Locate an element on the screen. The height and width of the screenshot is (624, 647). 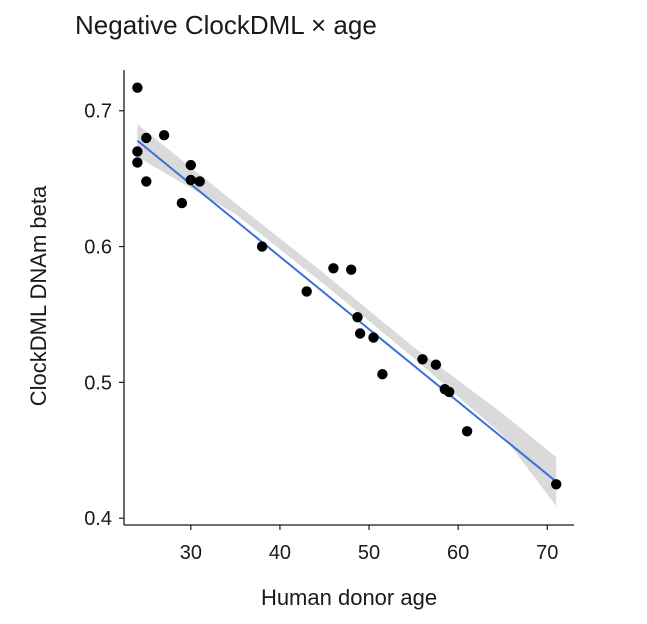
x-tick-label: 60 is located at coordinates (458, 553).